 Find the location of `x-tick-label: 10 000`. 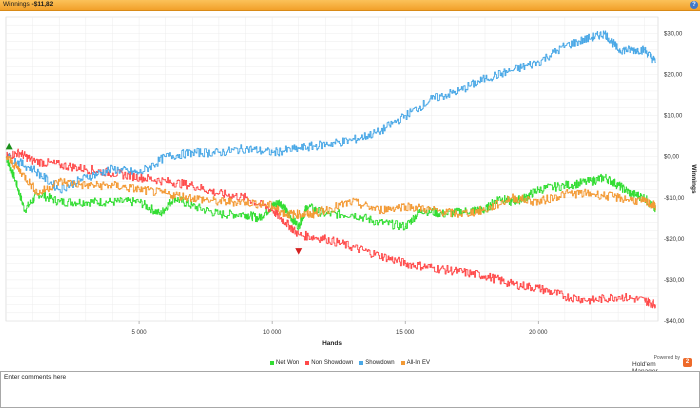

x-tick-label: 10 000 is located at coordinates (272, 333).